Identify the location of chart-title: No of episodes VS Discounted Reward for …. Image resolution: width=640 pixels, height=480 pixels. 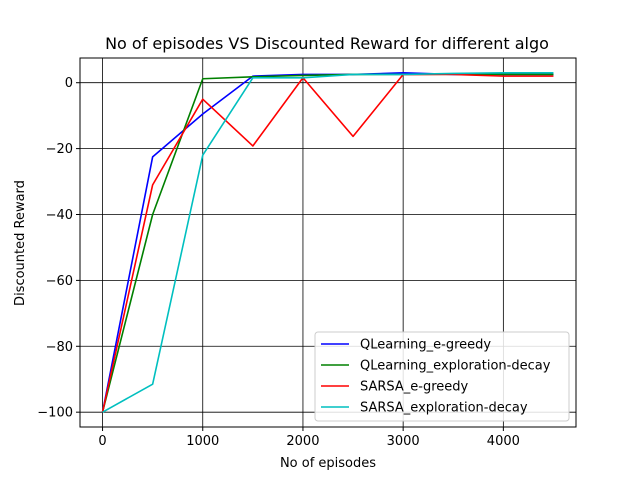
(327, 43).